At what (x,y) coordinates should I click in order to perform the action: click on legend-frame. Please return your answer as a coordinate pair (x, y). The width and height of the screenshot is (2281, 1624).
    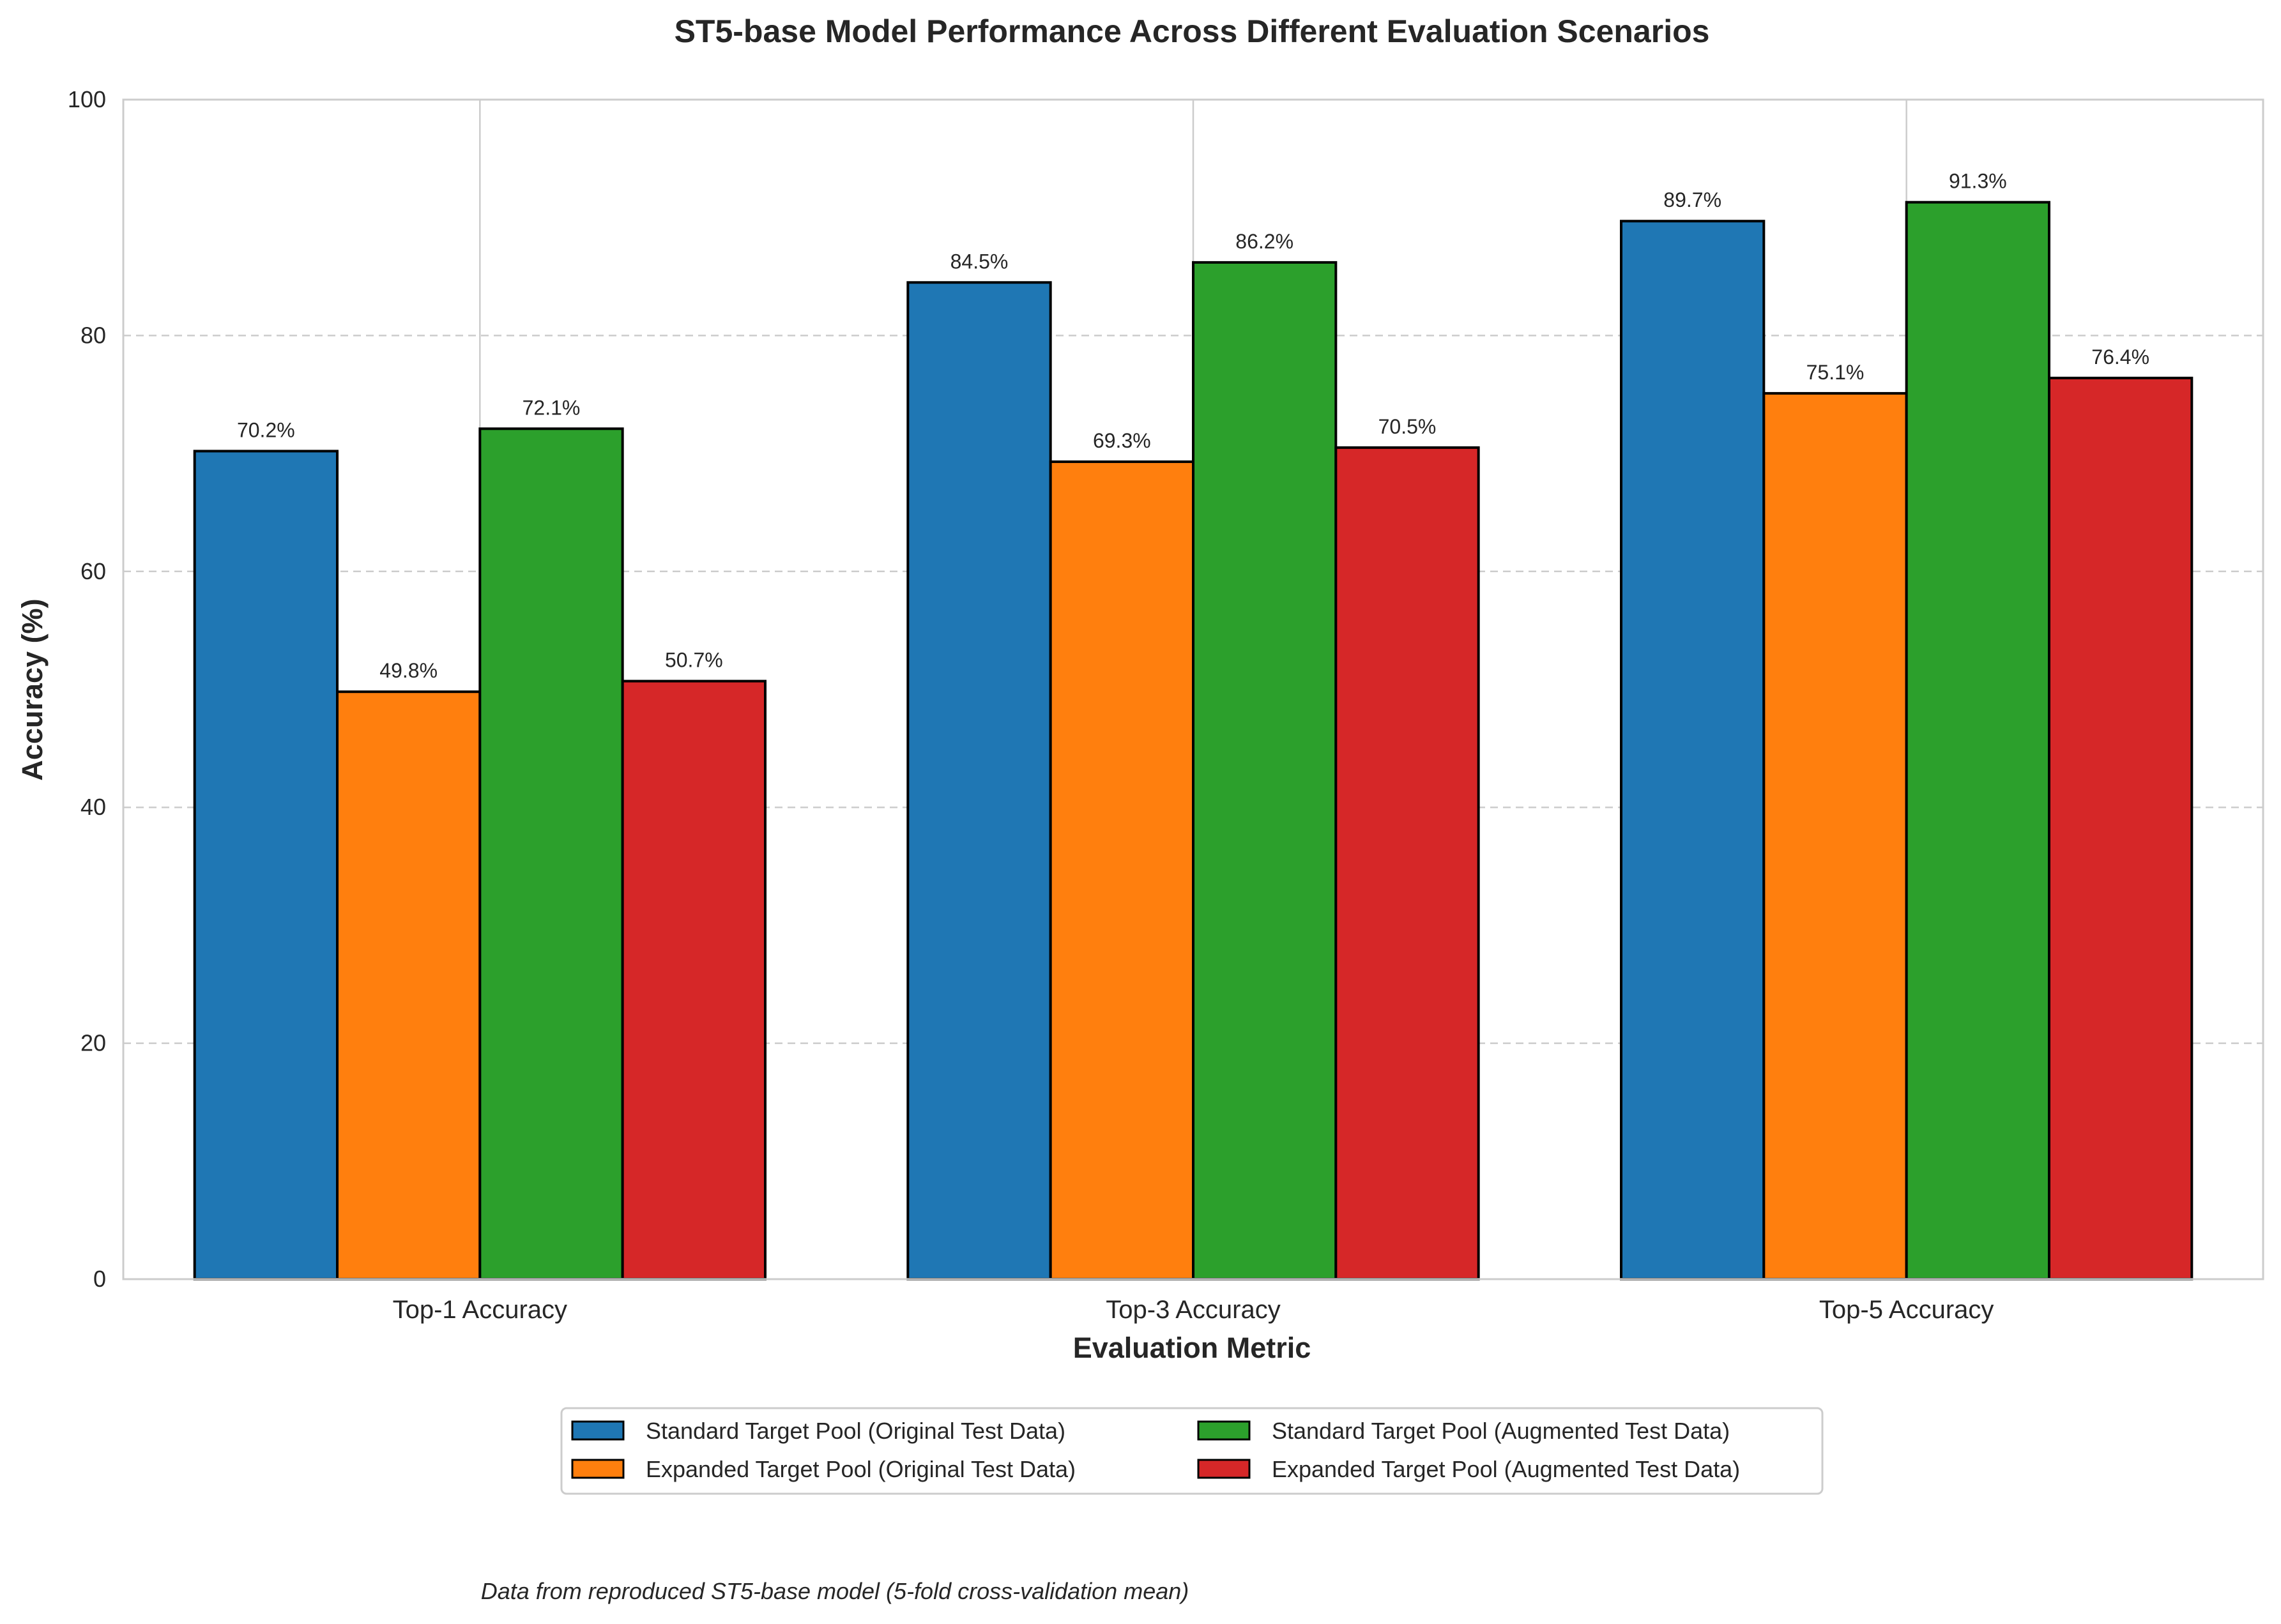
    Looking at the image, I should click on (1192, 1451).